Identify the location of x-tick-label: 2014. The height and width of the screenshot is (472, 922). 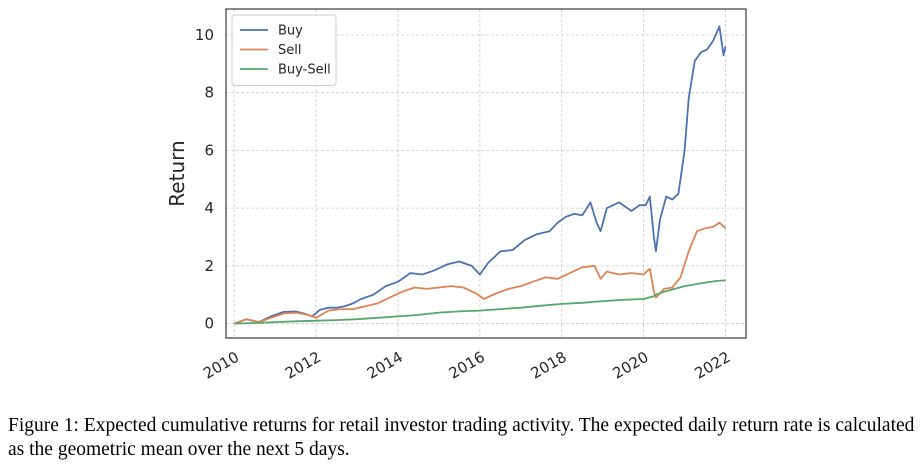
(385, 365).